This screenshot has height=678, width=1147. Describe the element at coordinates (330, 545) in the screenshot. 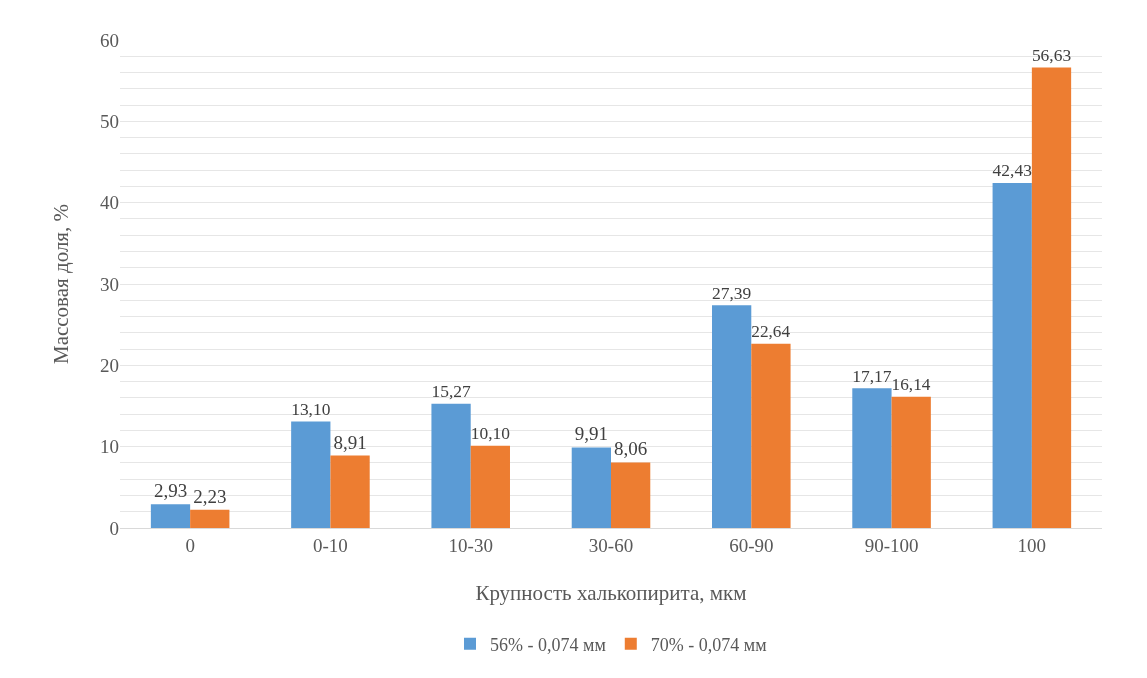

I see `x-tick-label: 0-10` at that location.